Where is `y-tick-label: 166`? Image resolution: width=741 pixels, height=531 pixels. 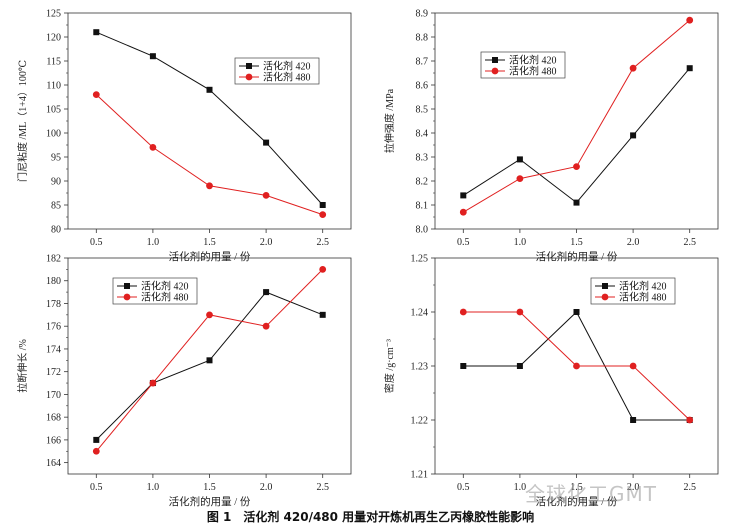
y-tick-label: 166 is located at coordinates (53, 440).